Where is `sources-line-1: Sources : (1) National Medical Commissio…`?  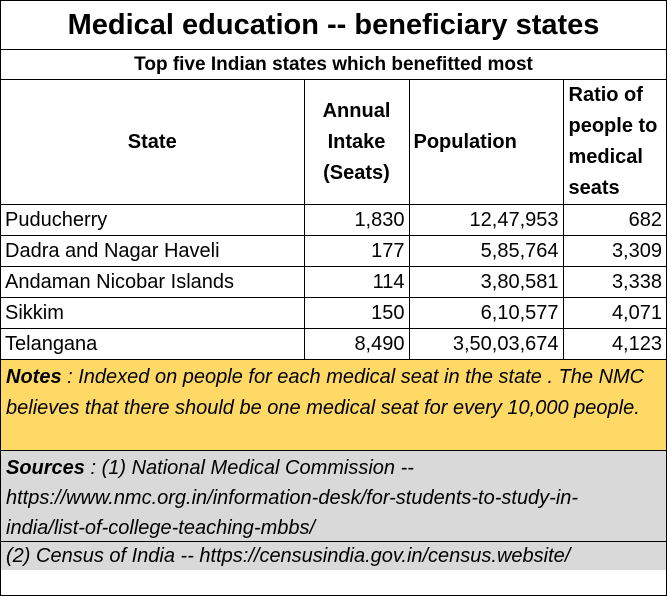 sources-line-1: Sources : (1) National Medical Commissio… is located at coordinates (333, 468).